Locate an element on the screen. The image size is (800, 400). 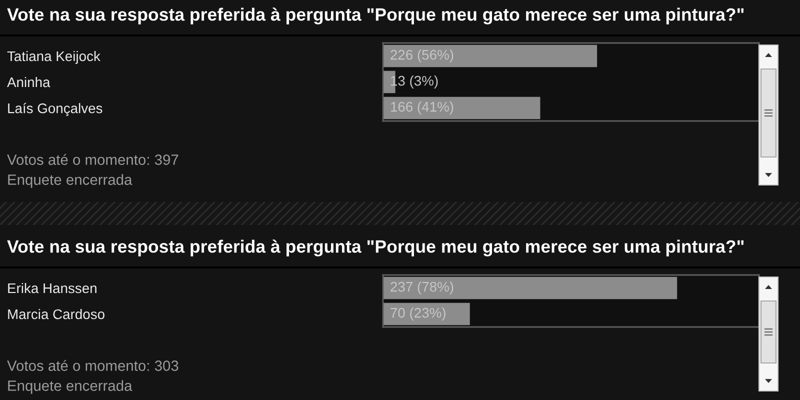
y-tick-label: Tatiana Keijock is located at coordinates (53, 57).